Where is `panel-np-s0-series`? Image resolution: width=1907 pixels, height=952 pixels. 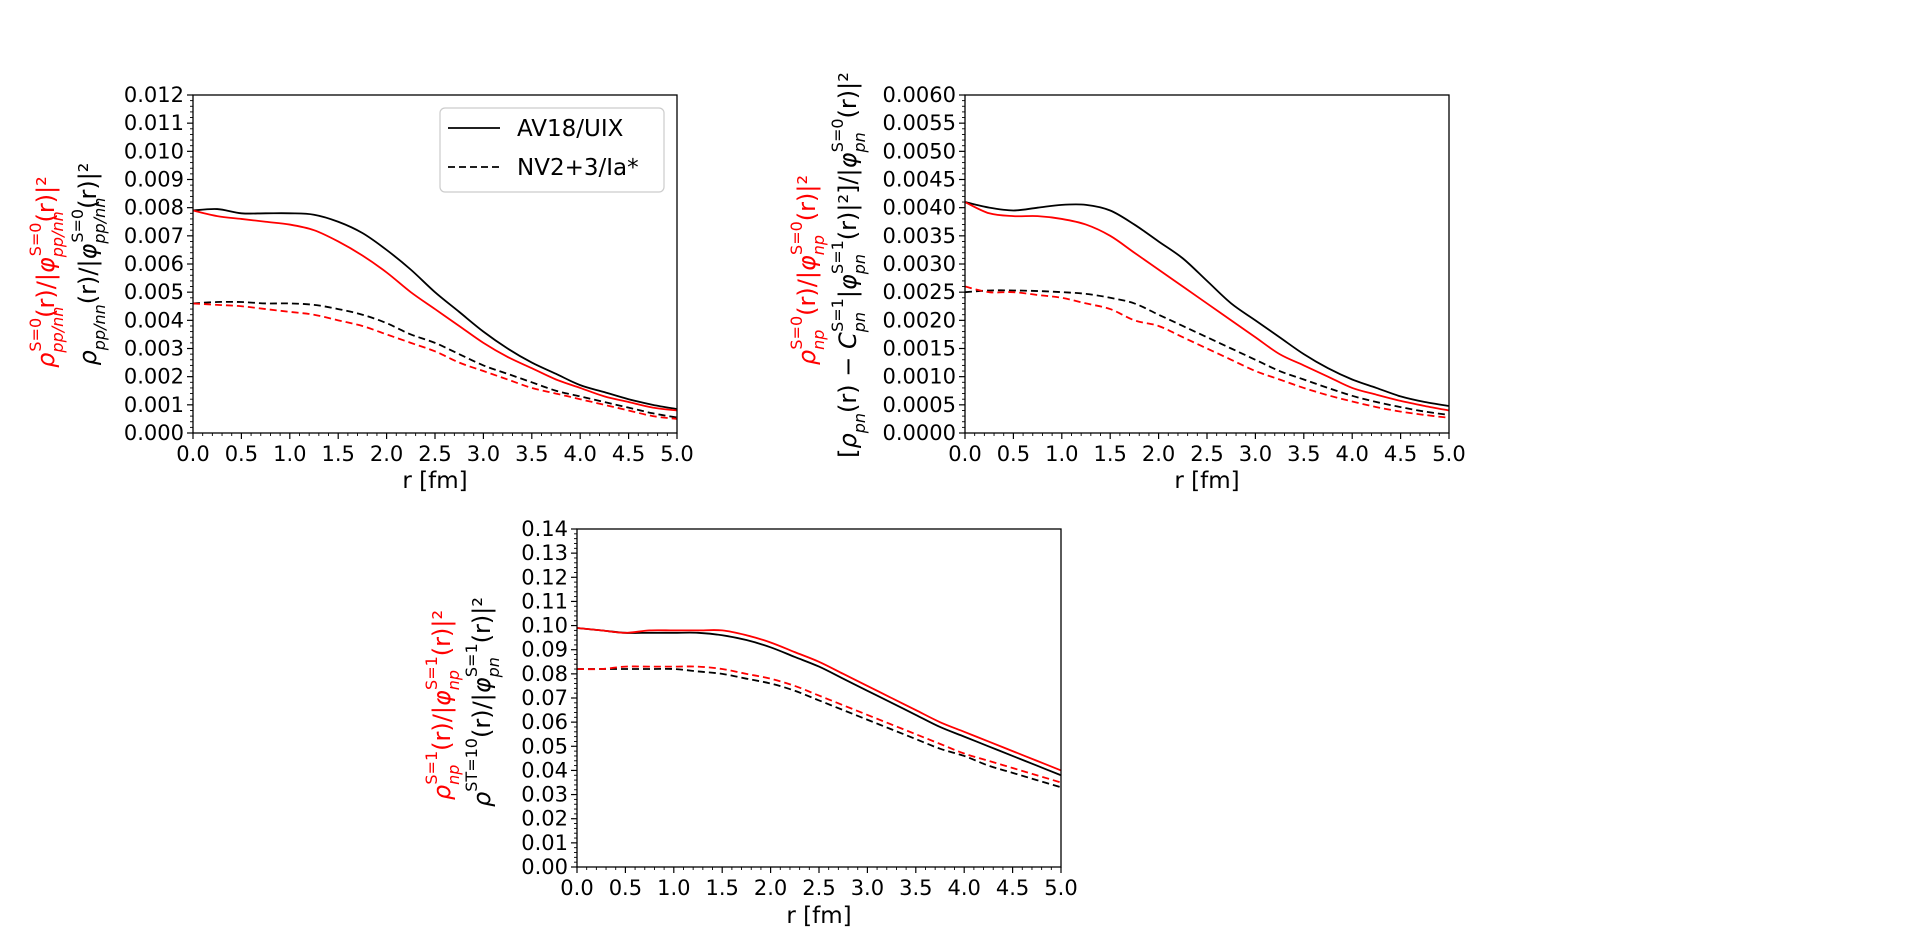
panel-np-s0-series is located at coordinates (1207, 310).